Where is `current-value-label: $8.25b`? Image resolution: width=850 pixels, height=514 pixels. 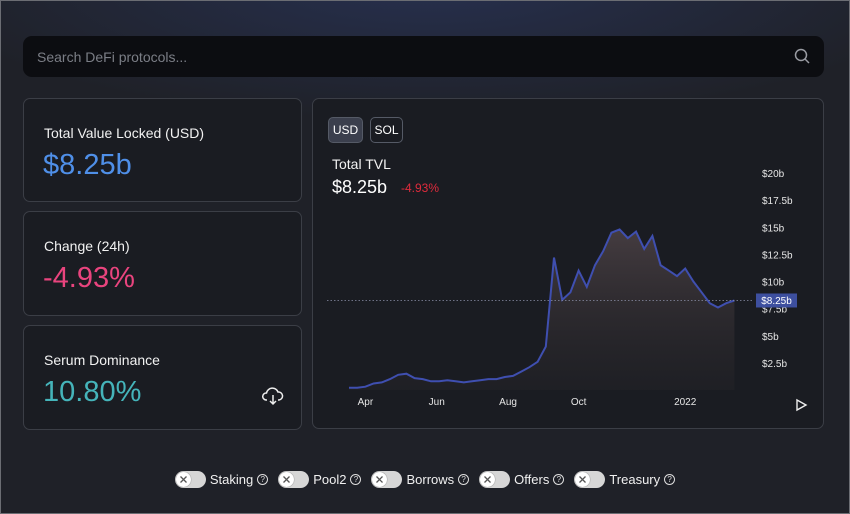
current-value-label: $8.25b is located at coordinates (776, 301).